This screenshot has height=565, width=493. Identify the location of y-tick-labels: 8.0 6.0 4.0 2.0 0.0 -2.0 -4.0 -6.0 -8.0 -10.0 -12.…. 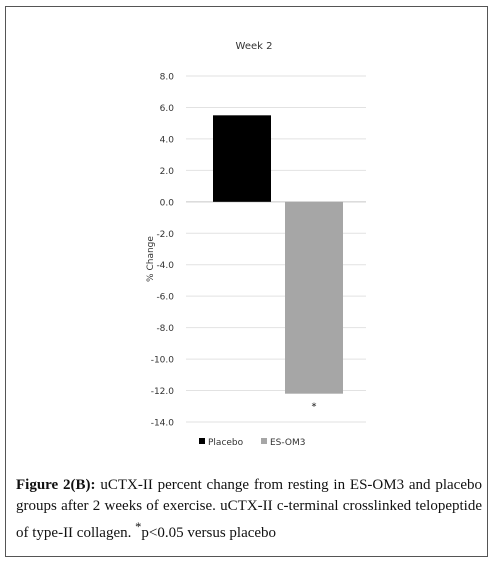
(163, 251).